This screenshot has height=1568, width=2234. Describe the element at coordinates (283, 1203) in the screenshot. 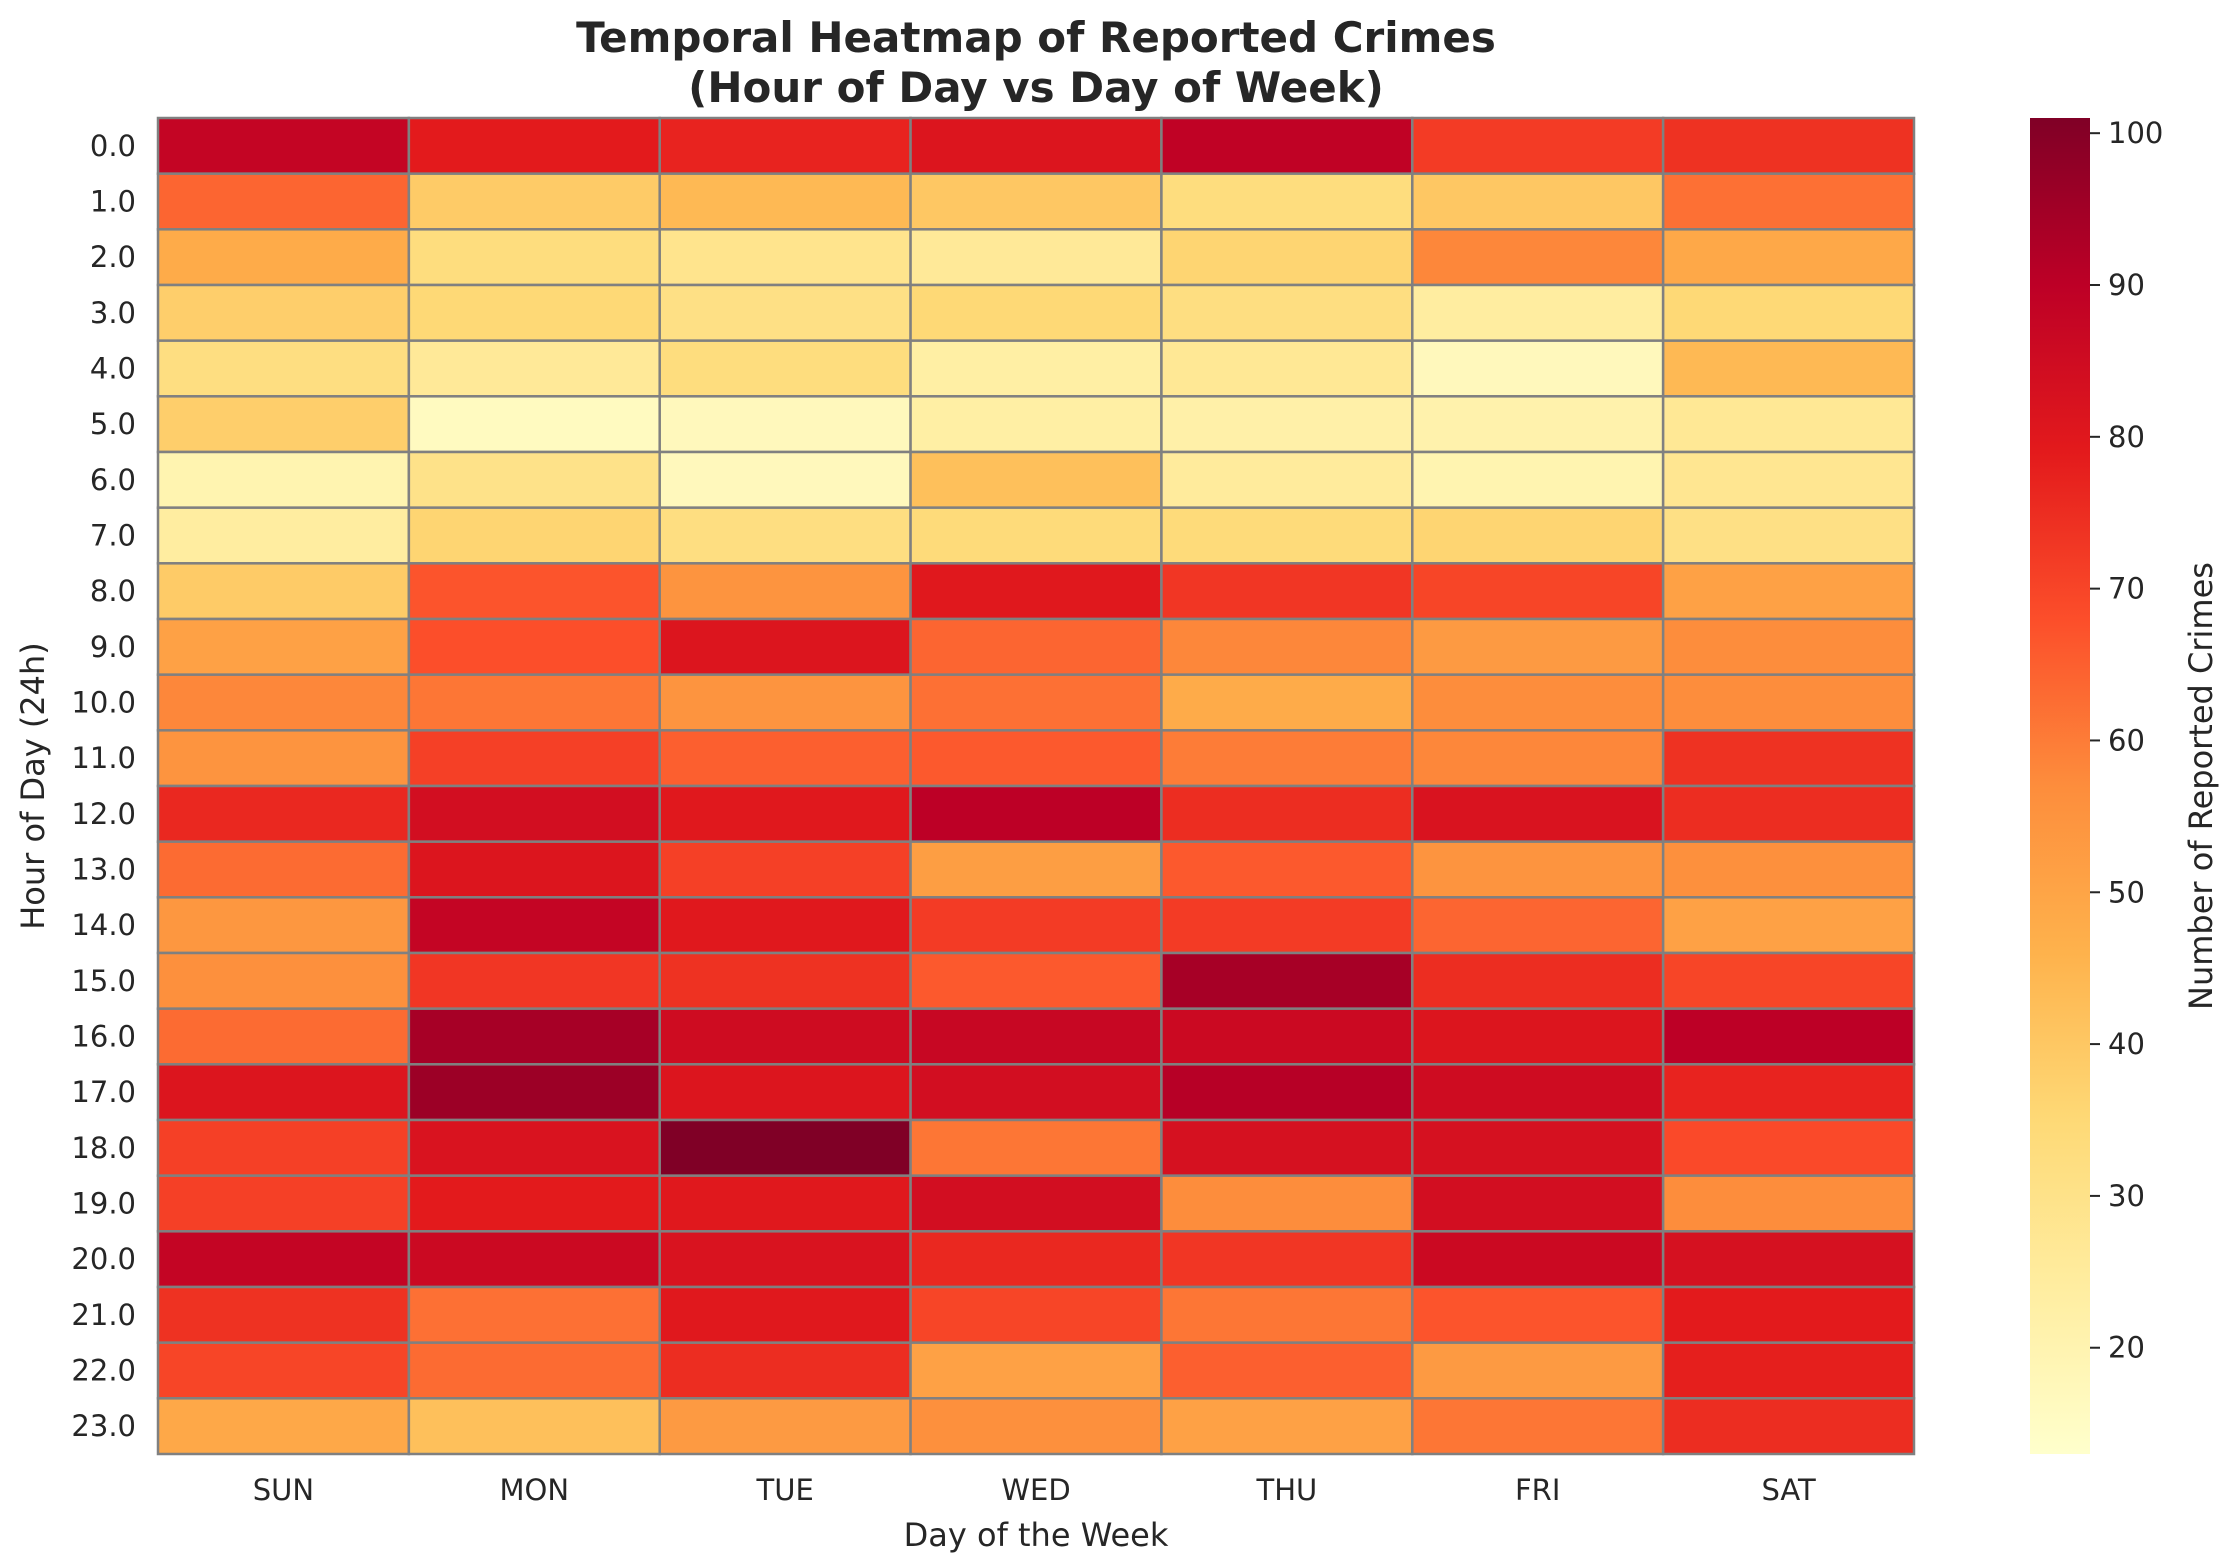

I see `heatmap-cell-19.0-SUN` at that location.